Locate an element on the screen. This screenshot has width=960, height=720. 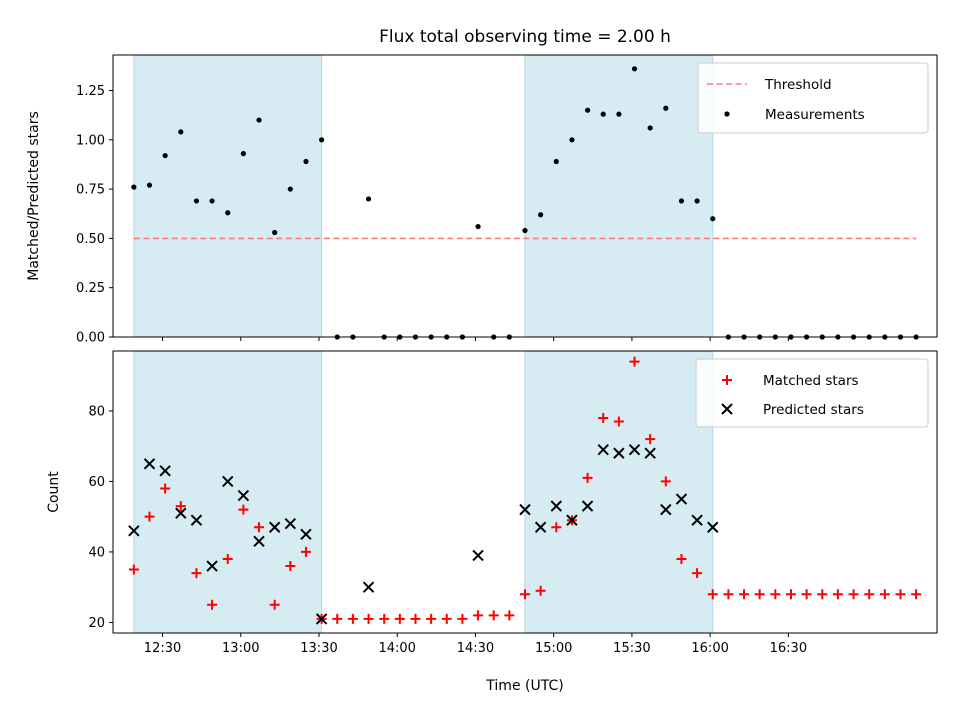
y-tick-label-0-4: 1.00 is located at coordinates (90, 140).